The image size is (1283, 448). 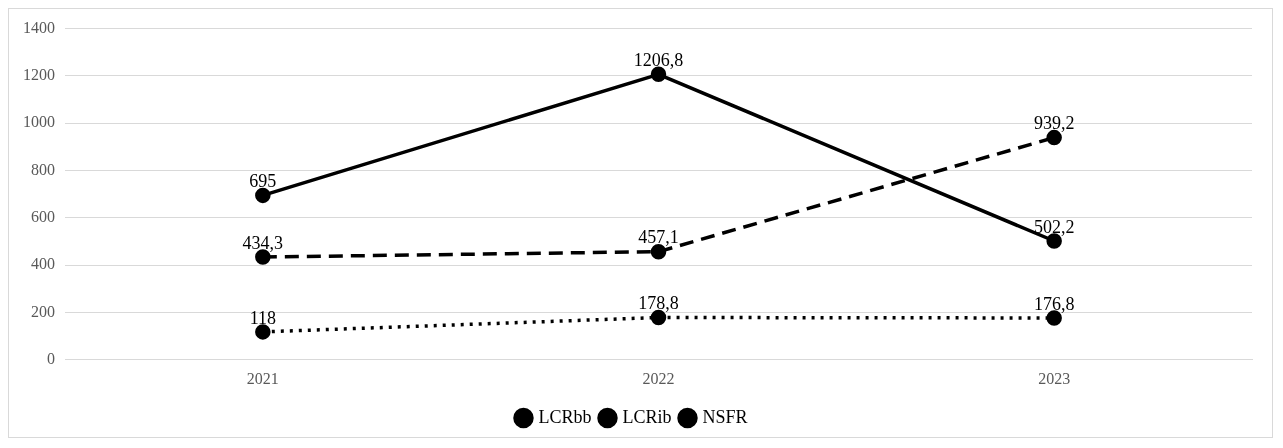 I want to click on y-tick-label: 200, so click(x=43, y=311).